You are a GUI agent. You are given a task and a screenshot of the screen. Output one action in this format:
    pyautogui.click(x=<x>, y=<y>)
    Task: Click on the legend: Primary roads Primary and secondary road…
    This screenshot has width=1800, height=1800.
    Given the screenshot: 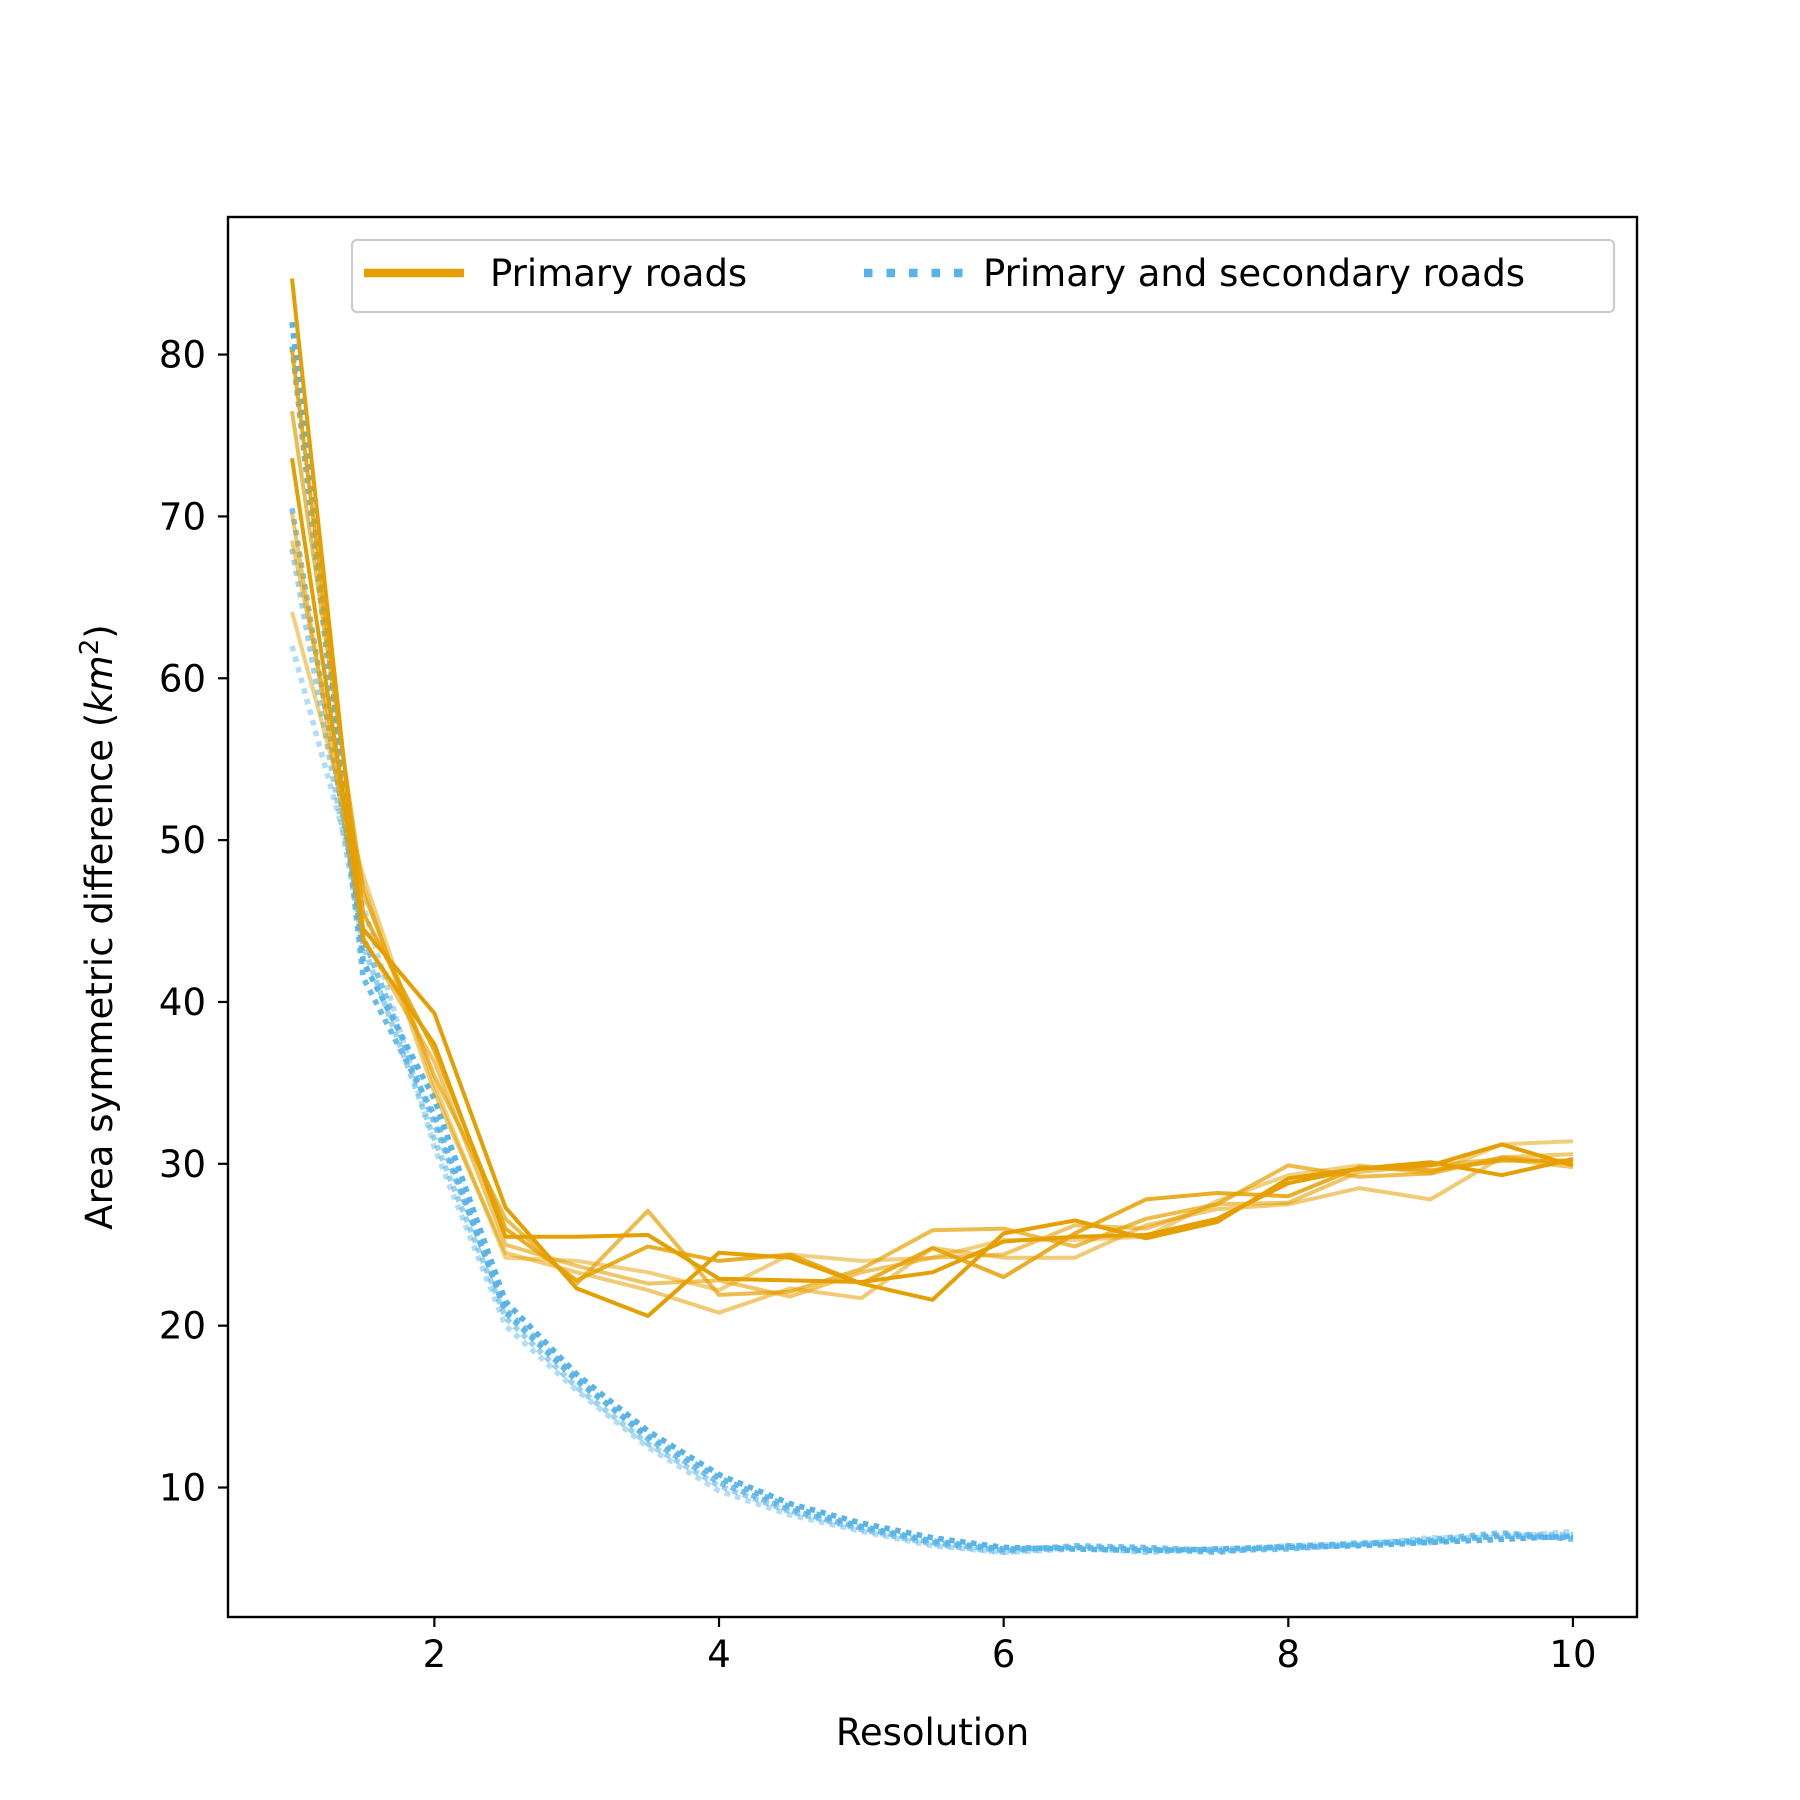 What is the action you would take?
    pyautogui.click(x=983, y=276)
    